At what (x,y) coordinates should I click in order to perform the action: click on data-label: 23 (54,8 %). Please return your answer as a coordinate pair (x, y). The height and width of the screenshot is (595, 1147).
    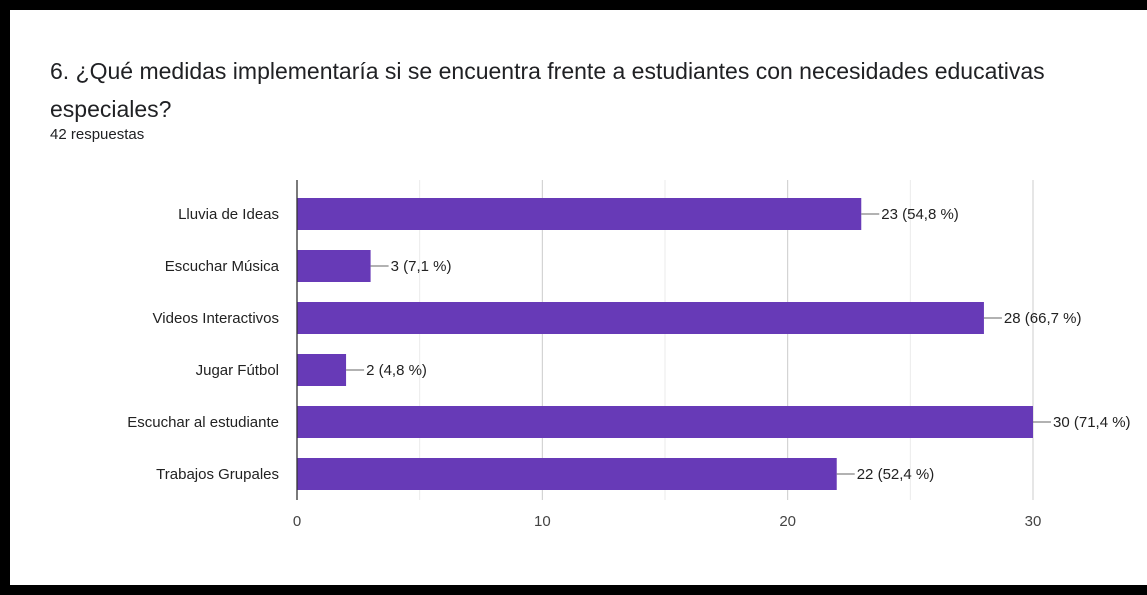
    Looking at the image, I should click on (920, 214).